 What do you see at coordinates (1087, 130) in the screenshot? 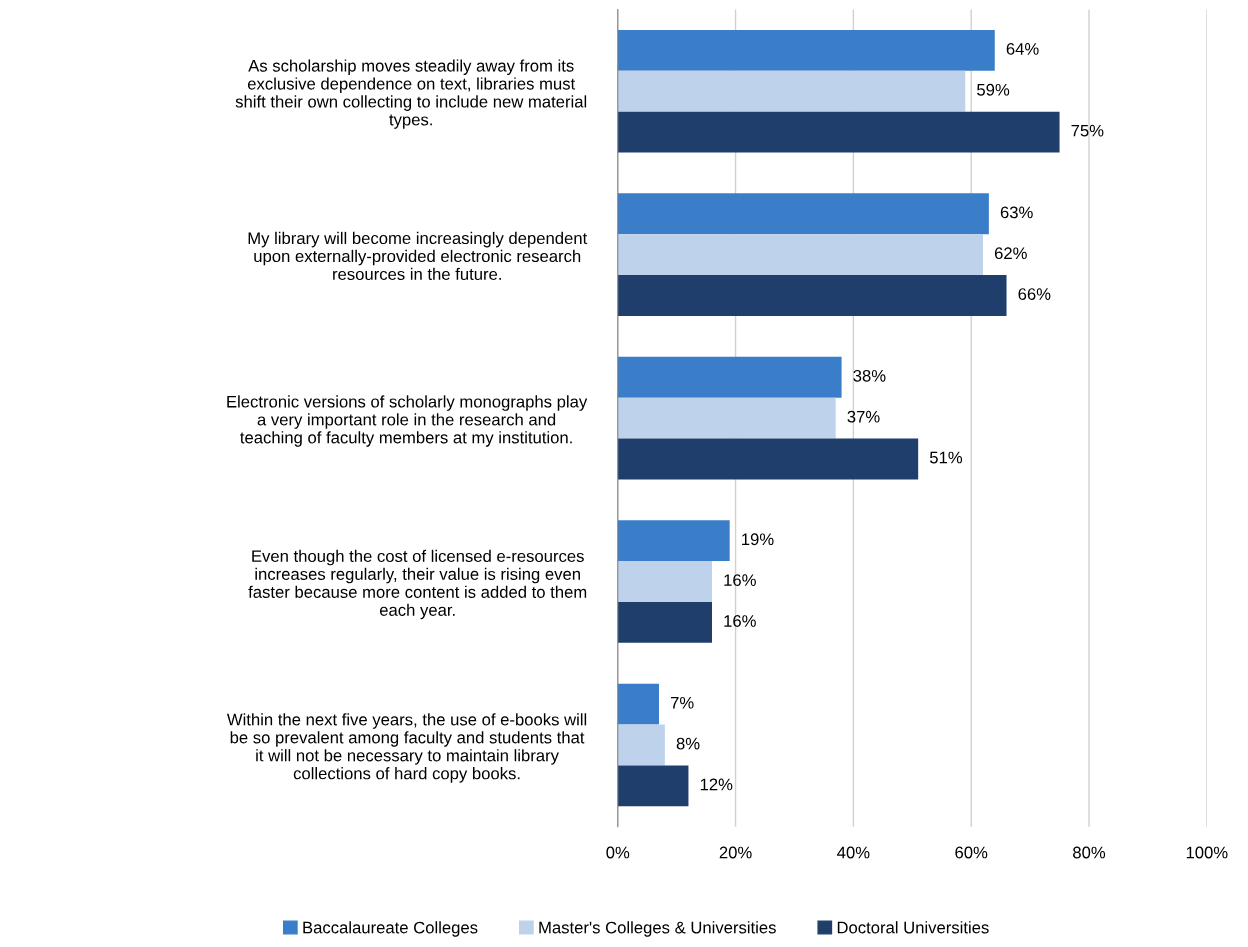
I see `data-label: 75%` at bounding box center [1087, 130].